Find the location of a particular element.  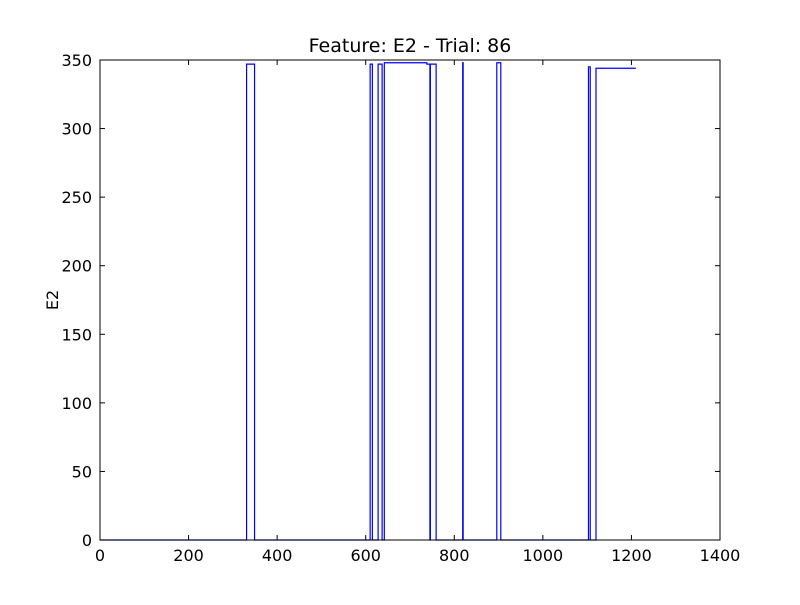

chart-title: Feature: E2 - Trial: 86 is located at coordinates (410, 46).